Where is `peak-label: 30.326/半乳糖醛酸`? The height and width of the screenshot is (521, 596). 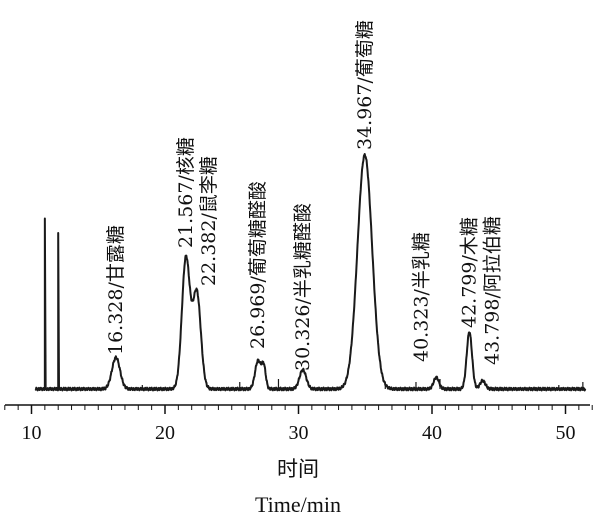 peak-label: 30.326/半乳糖醛酸 is located at coordinates (303, 287).